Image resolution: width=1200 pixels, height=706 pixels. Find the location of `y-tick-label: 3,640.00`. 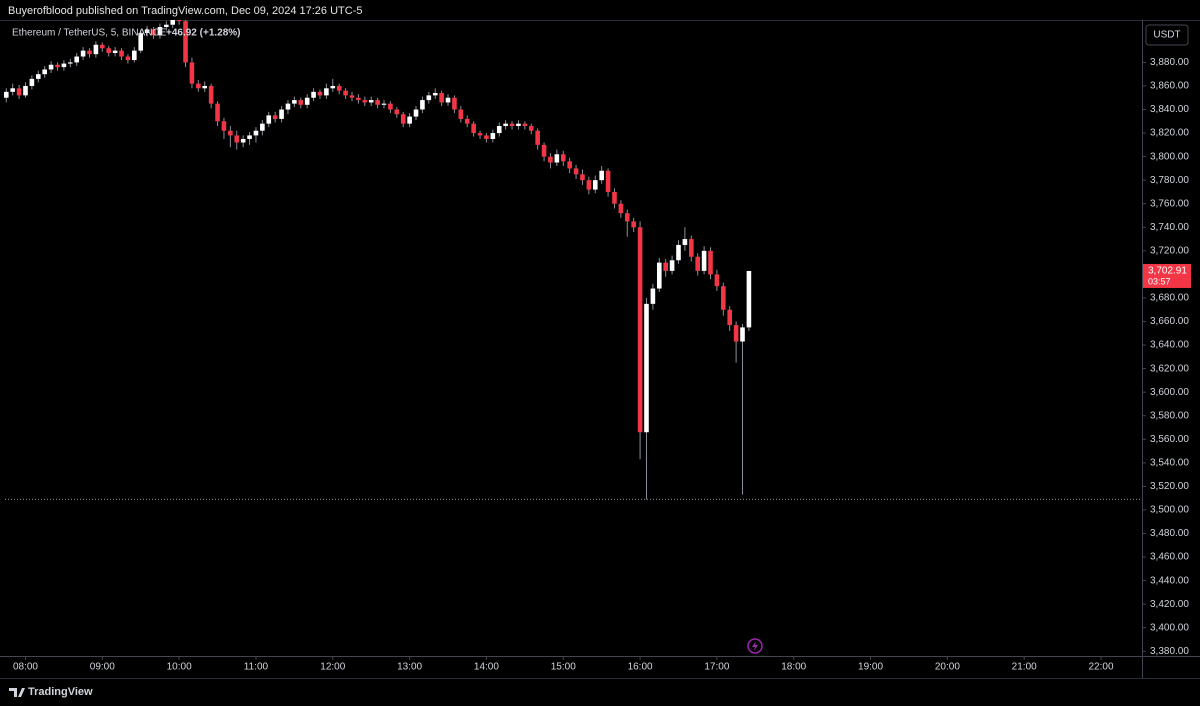

y-tick-label: 3,640.00 is located at coordinates (1169, 345).